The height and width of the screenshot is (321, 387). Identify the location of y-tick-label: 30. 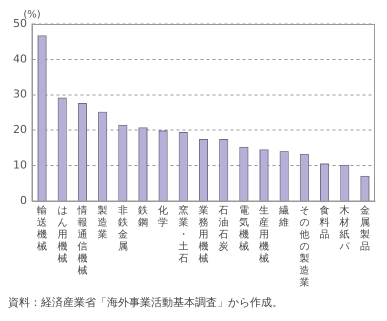
(19, 94).